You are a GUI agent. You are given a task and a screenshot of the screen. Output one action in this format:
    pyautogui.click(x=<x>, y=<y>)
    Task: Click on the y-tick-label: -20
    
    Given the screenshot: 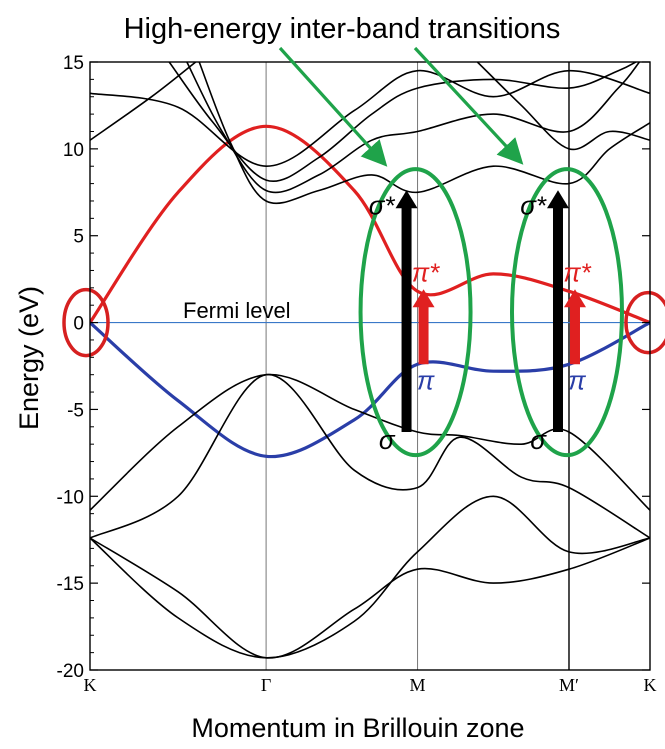 What is the action you would take?
    pyautogui.click(x=70, y=671)
    